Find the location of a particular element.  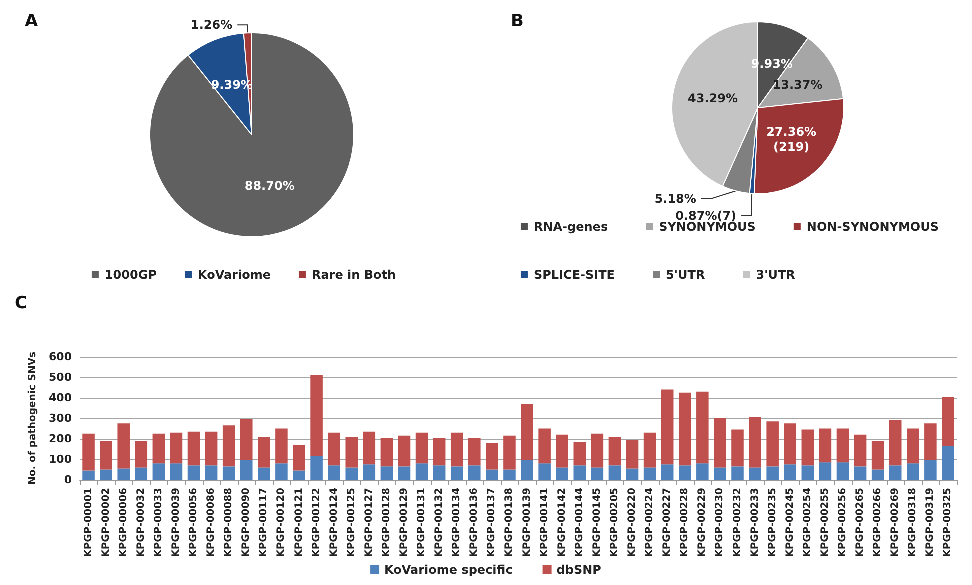

x-tick-label: KPGP-00086 is located at coordinates (212, 523).